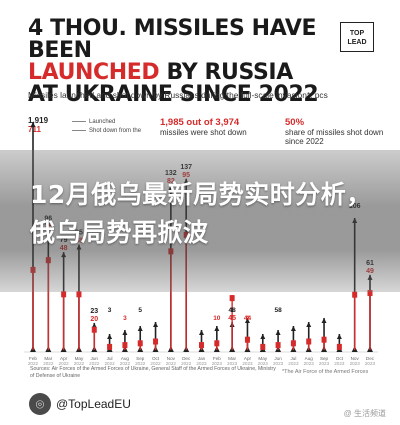 The image size is (400, 425). I want to click on title-line-1: 4 THOU. MISSILES HAVE BEEN, so click(172, 39).